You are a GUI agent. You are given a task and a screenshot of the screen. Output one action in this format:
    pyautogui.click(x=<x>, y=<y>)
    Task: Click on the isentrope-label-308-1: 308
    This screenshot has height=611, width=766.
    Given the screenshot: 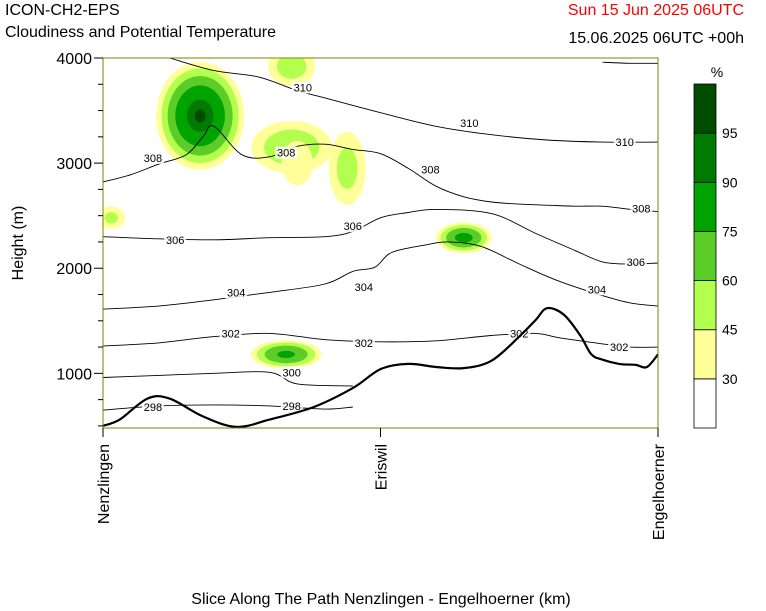 What is the action you would take?
    pyautogui.click(x=286, y=154)
    